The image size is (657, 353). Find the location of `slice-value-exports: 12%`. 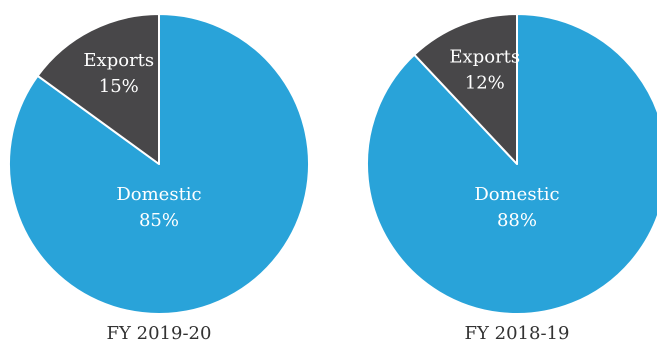

slice-value-exports: 12% is located at coordinates (485, 83).